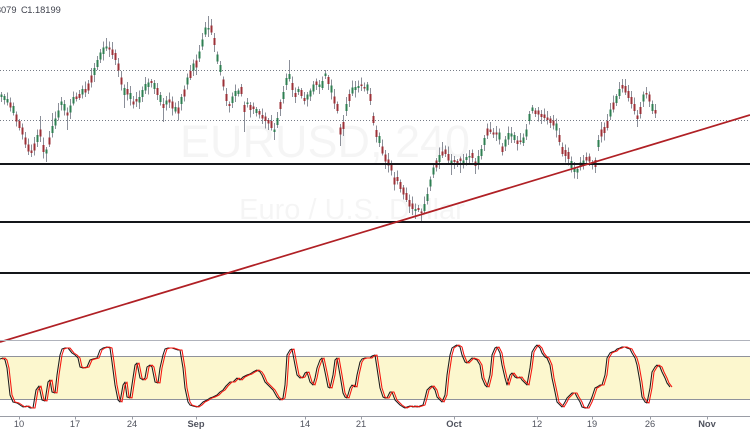  I want to click on svg-text: EURUSD, 240, so click(325, 141).